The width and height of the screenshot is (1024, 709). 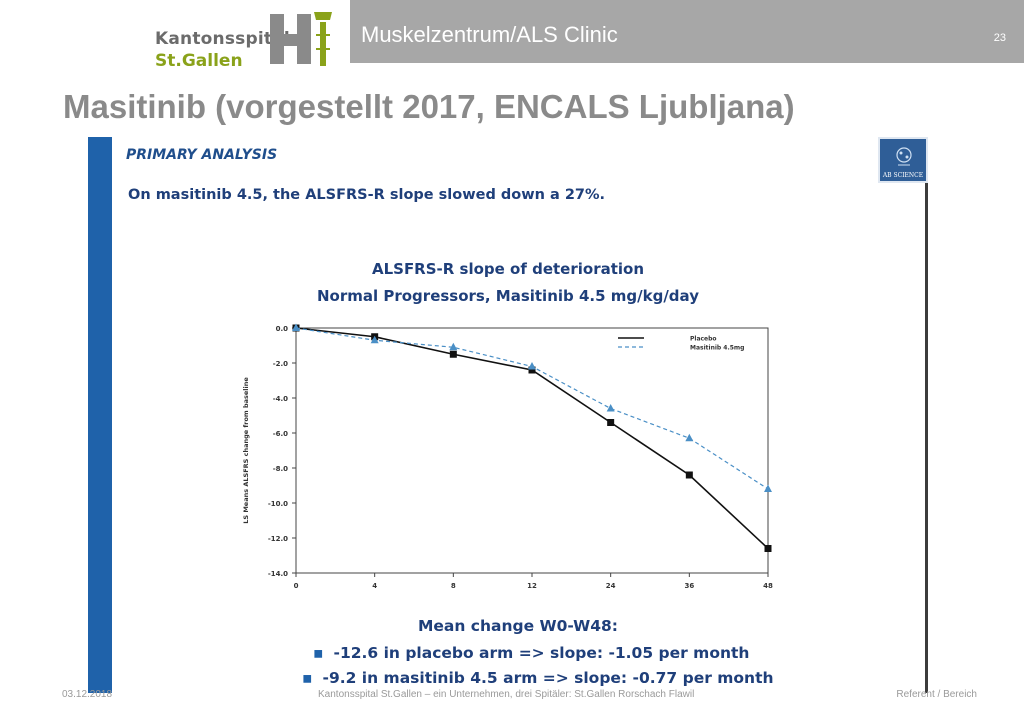 What do you see at coordinates (717, 348) in the screenshot?
I see `legend-label: Masitinib 4.5mg` at bounding box center [717, 348].